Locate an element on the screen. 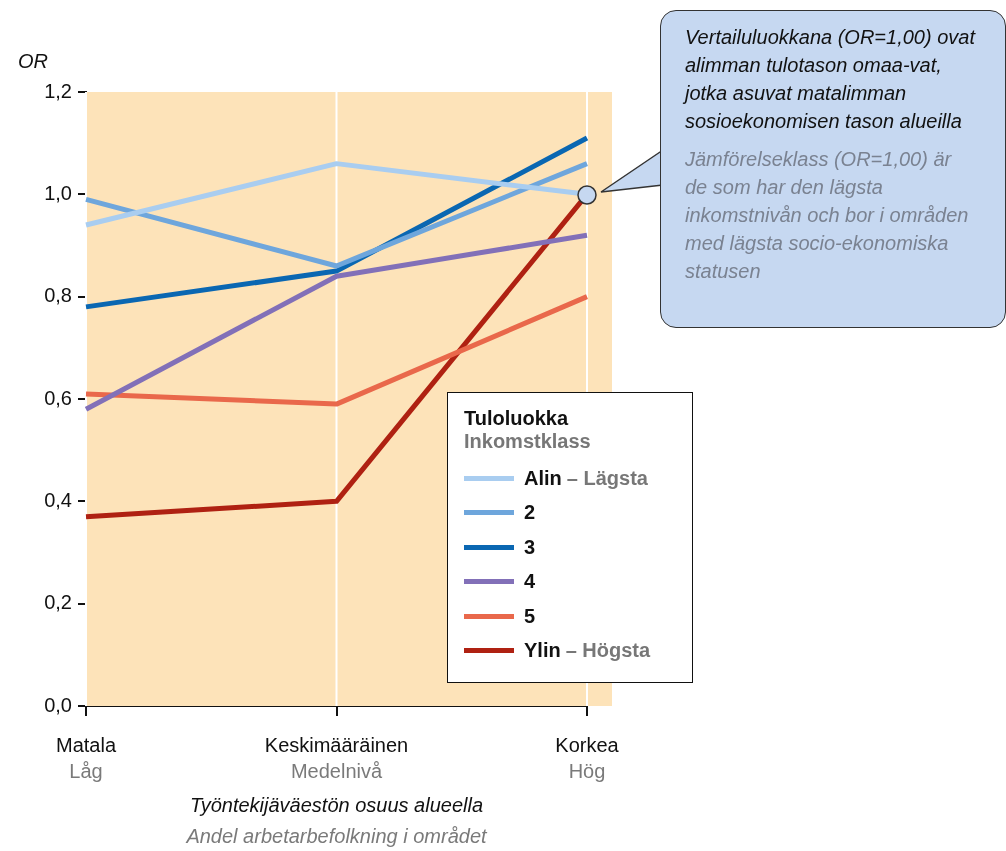 Image resolution: width=1006 pixels, height=851 pixels. text: Jämförelseklass (OR=1,00) är de som har den lägsta inkomstnivån och bor i områden med lägsta socio-ekonomiska statusen is located at coordinates (827, 215).